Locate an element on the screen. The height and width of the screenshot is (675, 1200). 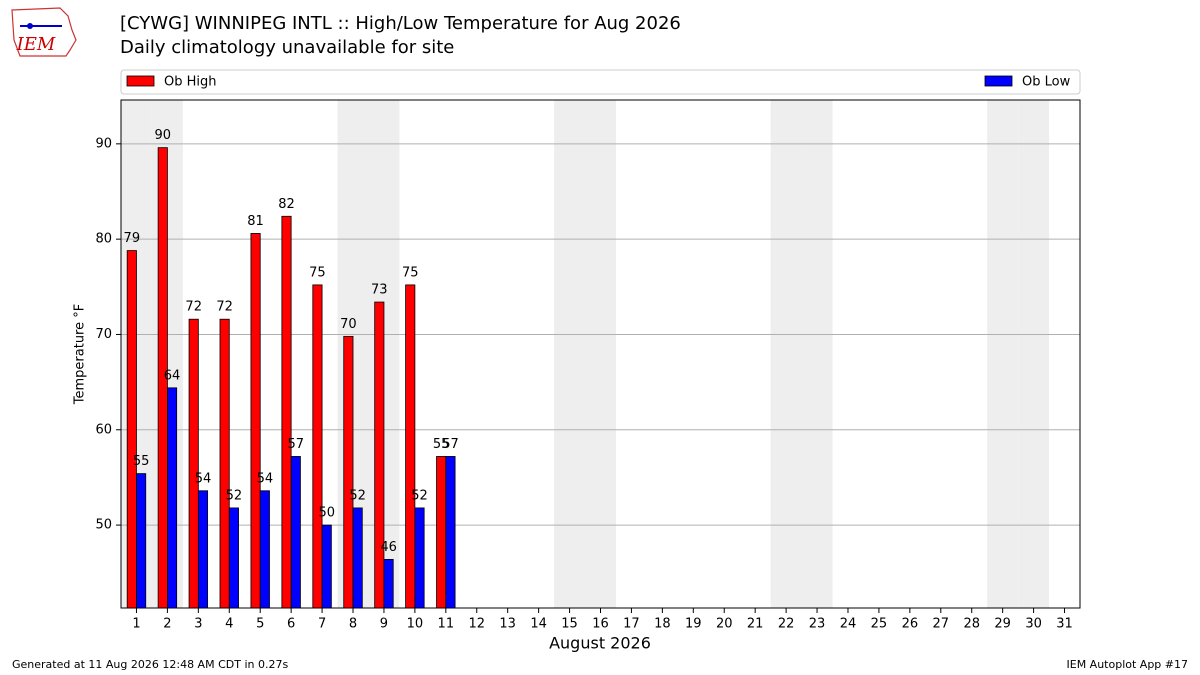
x-tick-label: 8 is located at coordinates (353, 624).